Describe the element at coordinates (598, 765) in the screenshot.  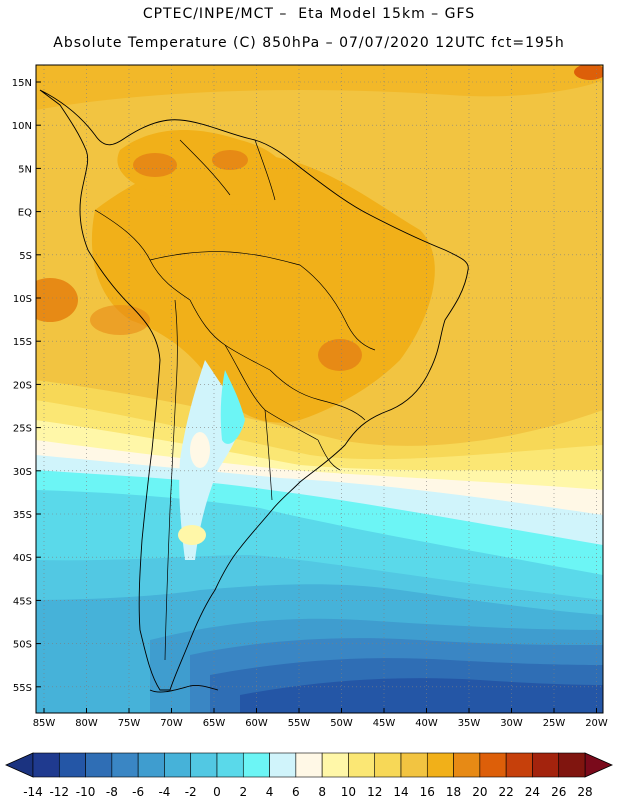
I see `colorbar-overflow-triangle` at that location.